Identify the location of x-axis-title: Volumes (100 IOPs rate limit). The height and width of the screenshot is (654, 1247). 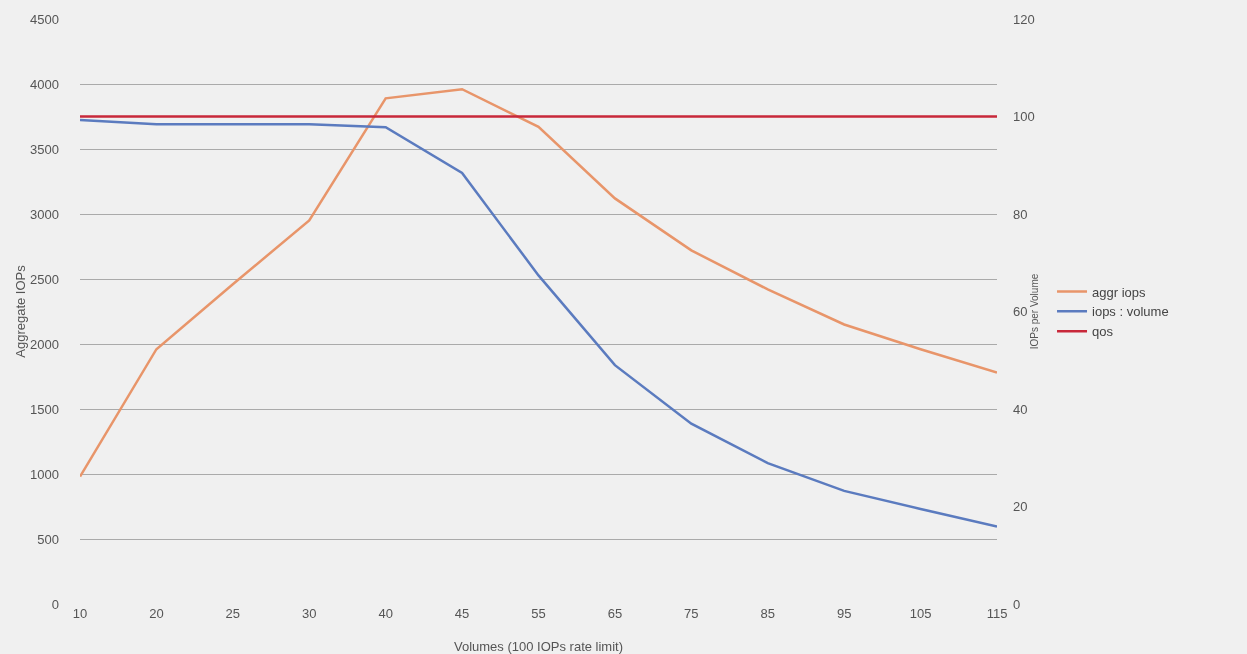
(538, 646).